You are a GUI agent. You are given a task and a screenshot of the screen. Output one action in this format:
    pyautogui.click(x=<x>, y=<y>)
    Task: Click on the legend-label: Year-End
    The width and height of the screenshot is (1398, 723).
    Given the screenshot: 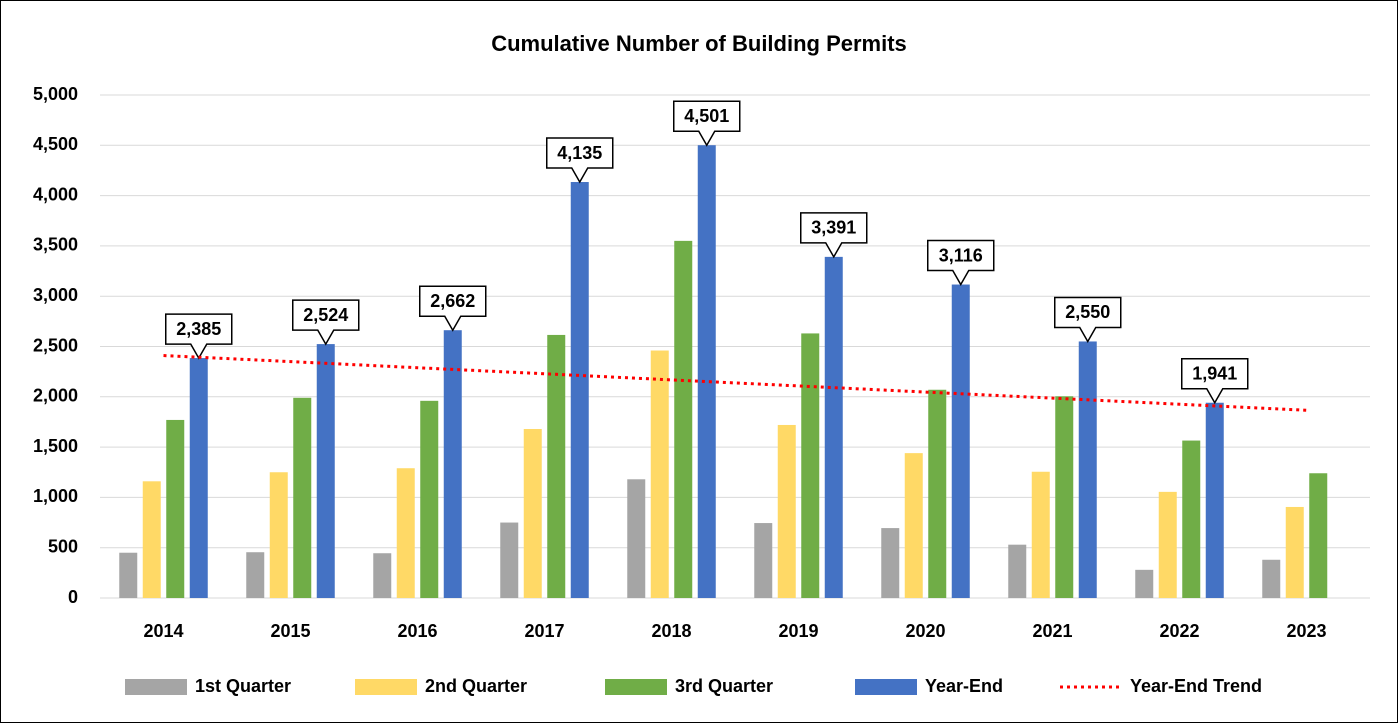 What is the action you would take?
    pyautogui.click(x=964, y=686)
    